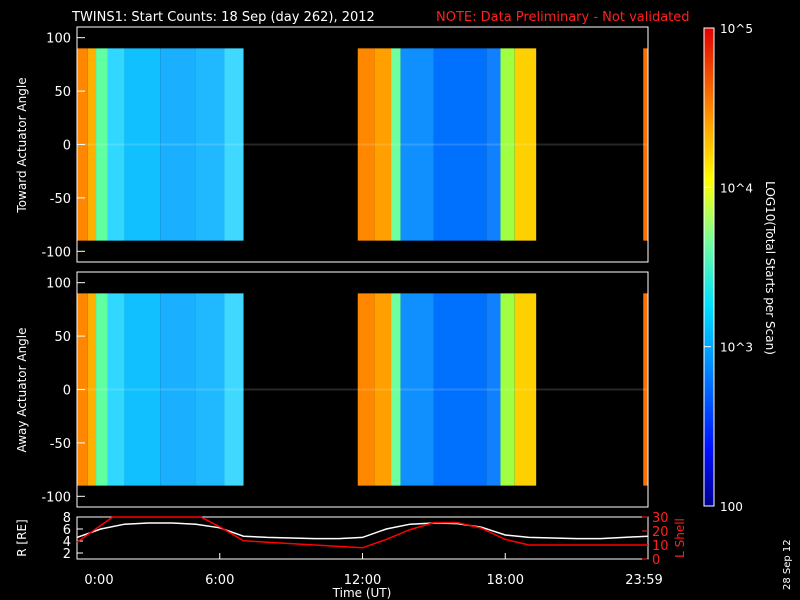 Image resolution: width=800 pixels, height=600 pixels. I want to click on y2tick-label: 0, so click(656, 560).